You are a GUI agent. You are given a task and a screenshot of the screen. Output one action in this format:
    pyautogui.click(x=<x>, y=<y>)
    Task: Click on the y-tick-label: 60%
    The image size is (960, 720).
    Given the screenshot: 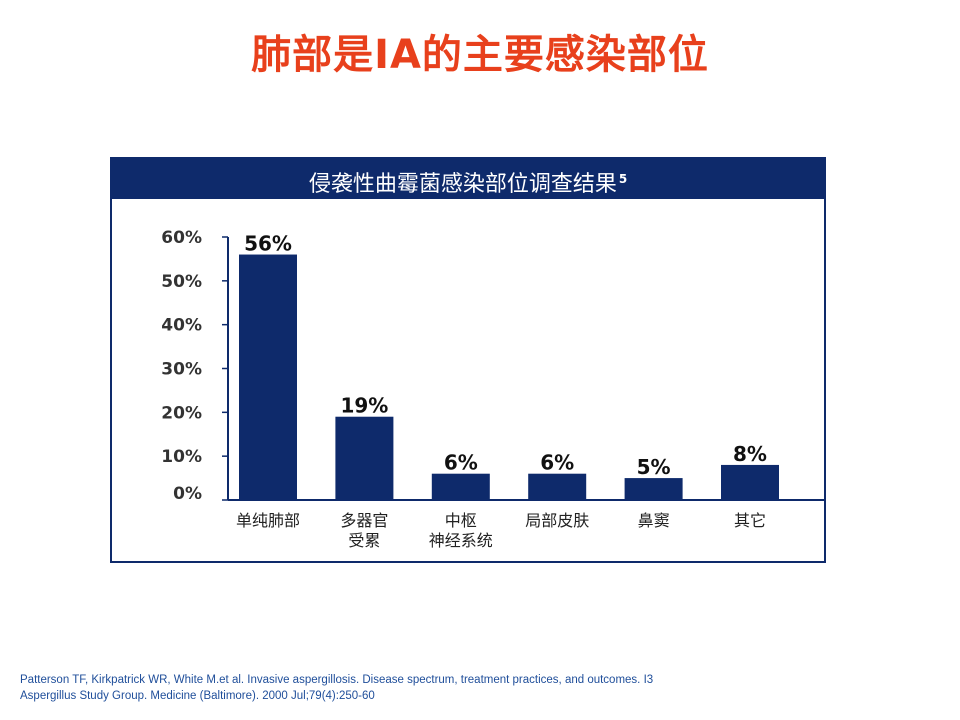 What is the action you would take?
    pyautogui.click(x=181, y=238)
    